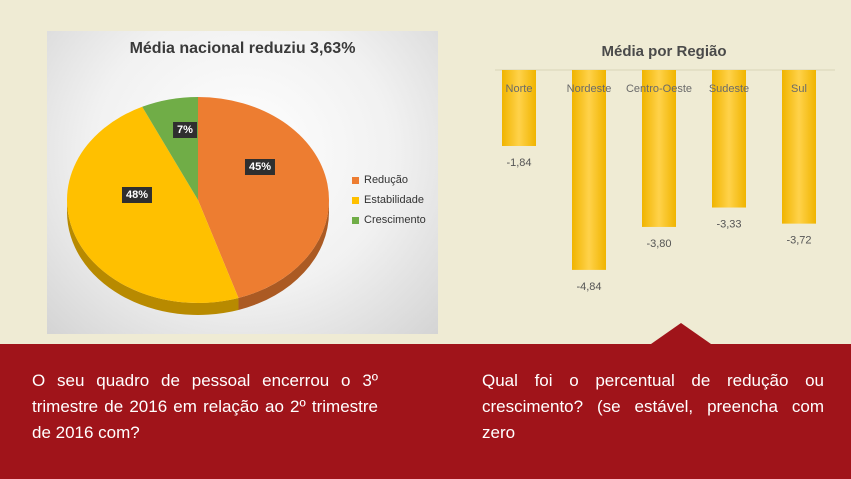 The width and height of the screenshot is (851, 479). What do you see at coordinates (355, 180) in the screenshot?
I see `legend-swatch-reducao` at bounding box center [355, 180].